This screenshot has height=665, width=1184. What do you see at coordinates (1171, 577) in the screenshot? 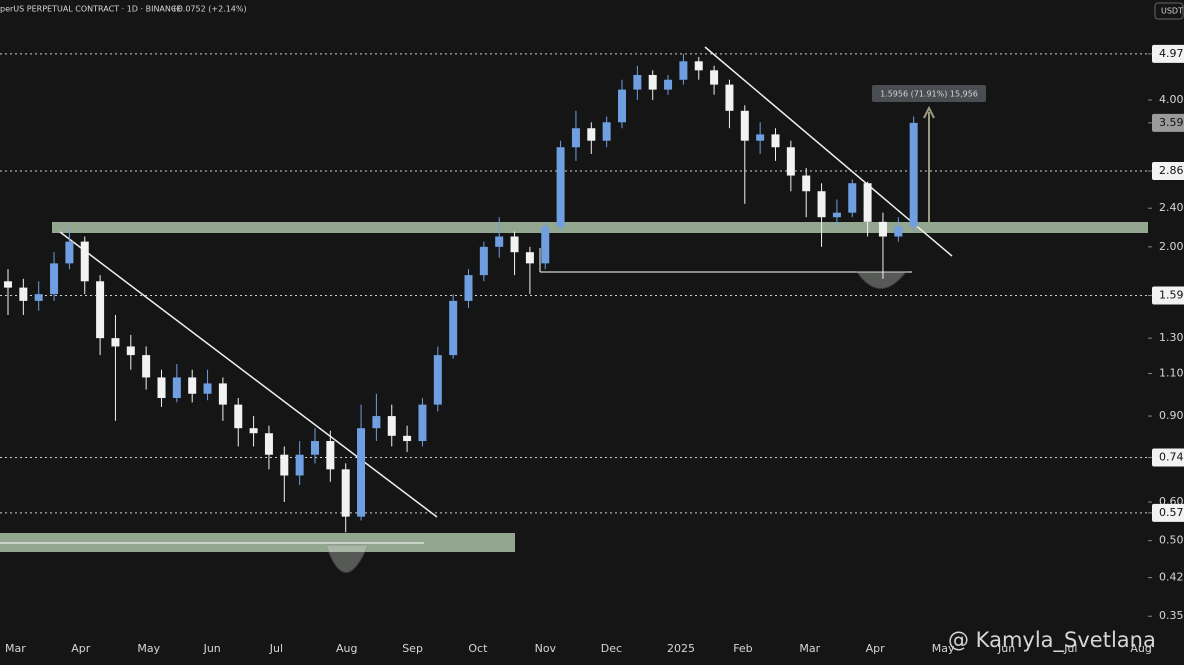
I see `y-tick-label: 0.42` at bounding box center [1171, 577].